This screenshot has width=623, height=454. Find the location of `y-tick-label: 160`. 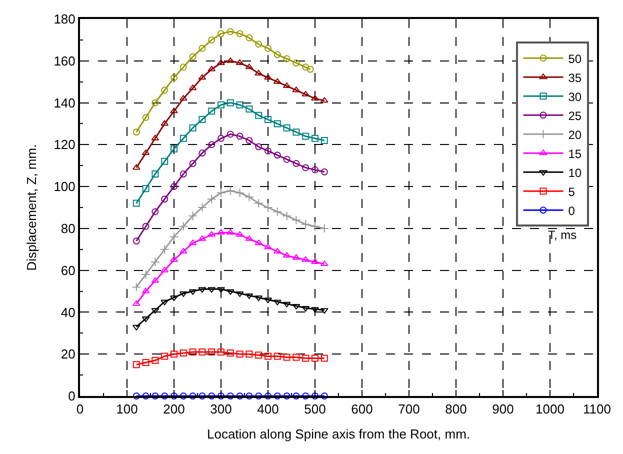

y-tick-label: 160 is located at coordinates (65, 60).